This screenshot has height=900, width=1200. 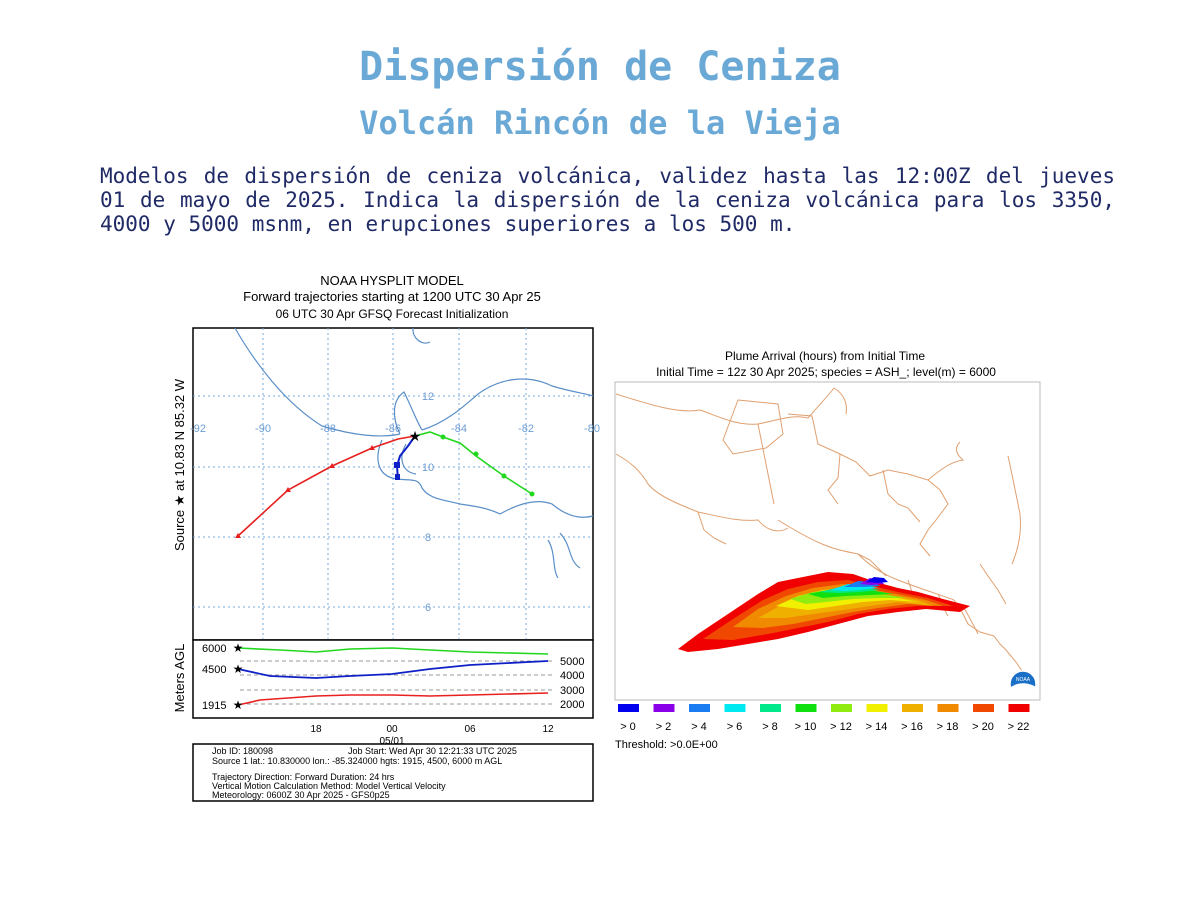 What do you see at coordinates (242, 751) in the screenshot?
I see `job-id: Job ID: 180098` at bounding box center [242, 751].